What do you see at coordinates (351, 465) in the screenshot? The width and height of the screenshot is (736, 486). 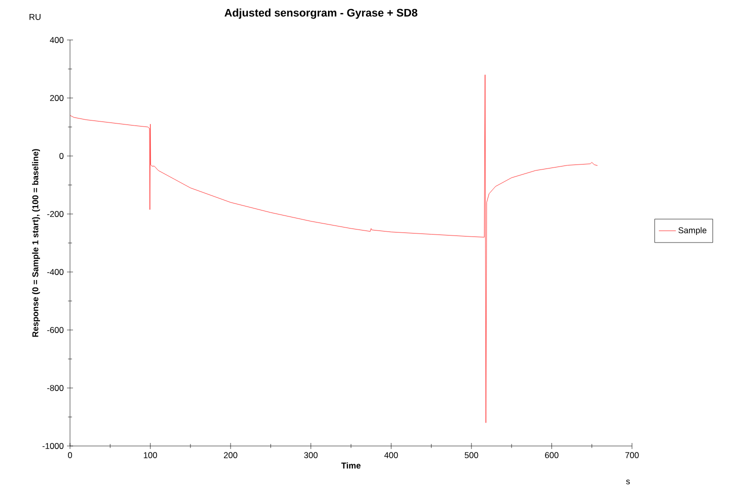 I see `x-axis-title: Time` at bounding box center [351, 465].